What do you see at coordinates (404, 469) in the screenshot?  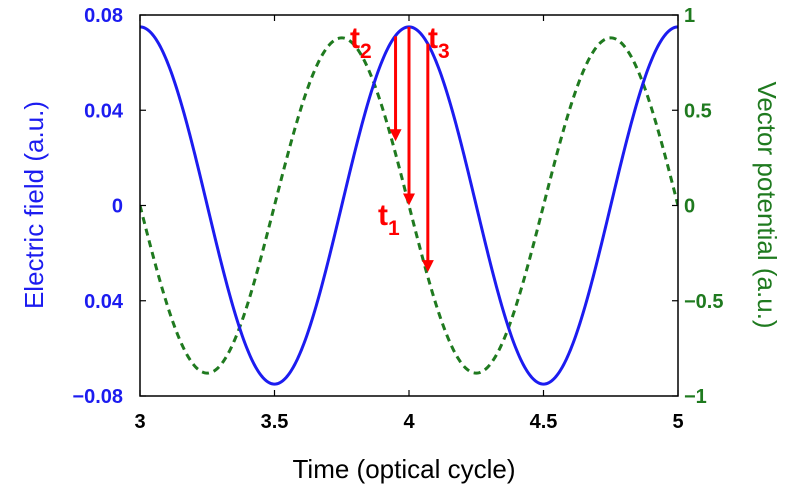 I see `x-axis-title: Time (optical cycle)` at bounding box center [404, 469].